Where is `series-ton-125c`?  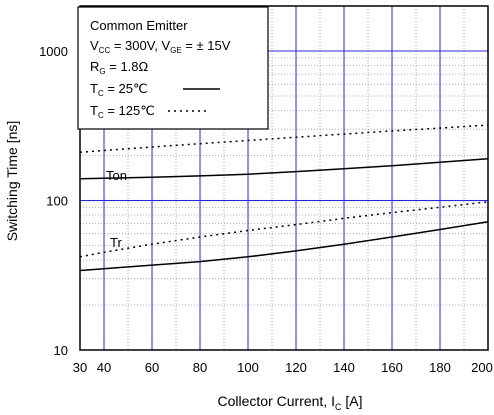
series-ton-125c is located at coordinates (284, 139).